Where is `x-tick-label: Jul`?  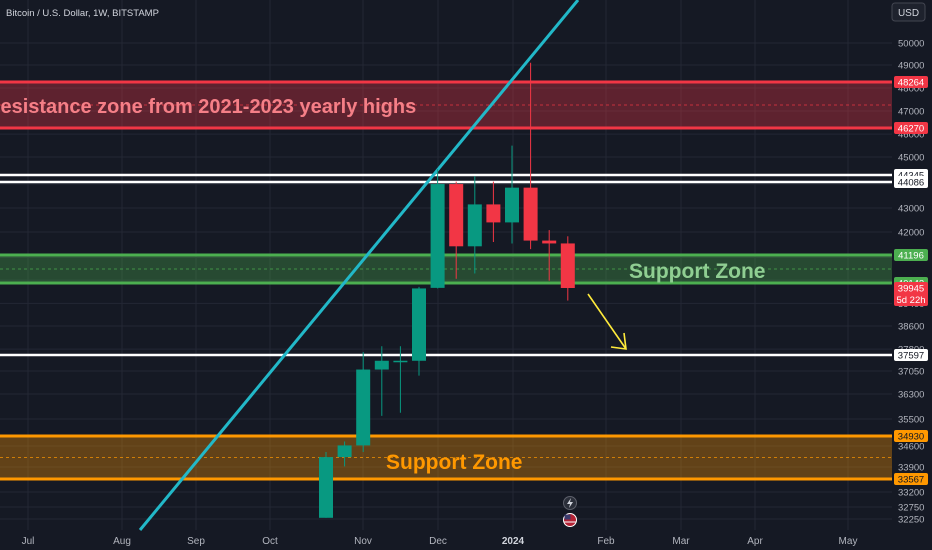 x-tick-label: Jul is located at coordinates (28, 541).